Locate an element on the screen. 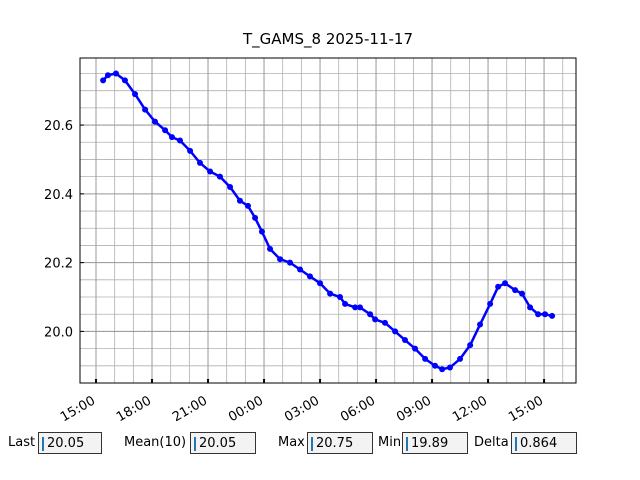 The height and width of the screenshot is (480, 640). x-tick-label: 03:00 is located at coordinates (302, 409).